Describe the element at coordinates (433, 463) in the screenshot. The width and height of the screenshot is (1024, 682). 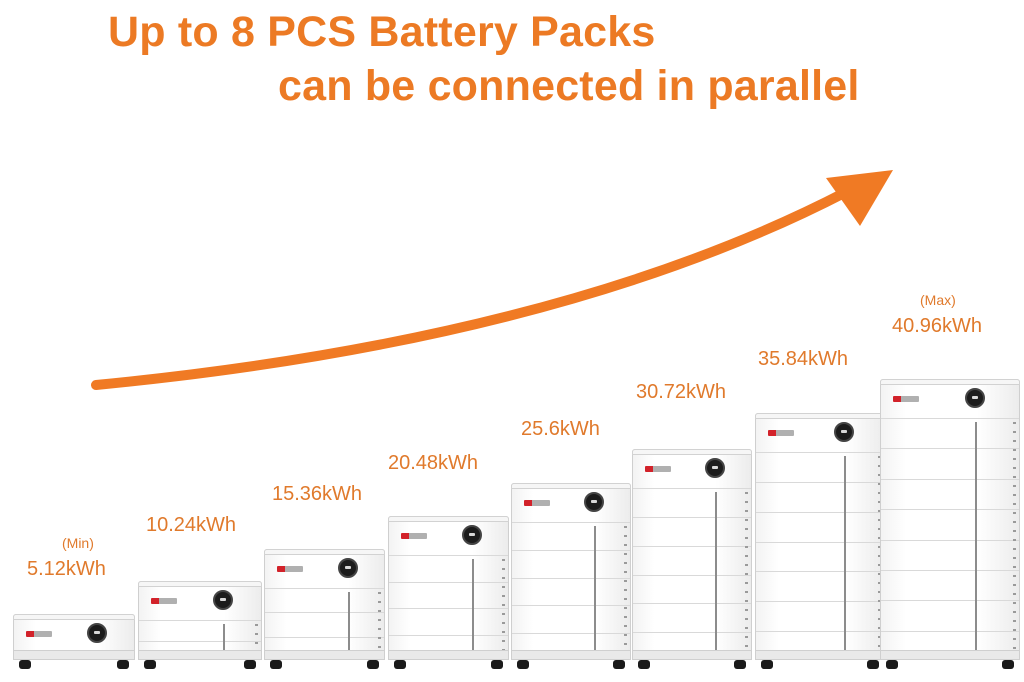
I see `capacity-label: 20.48kWh` at that location.